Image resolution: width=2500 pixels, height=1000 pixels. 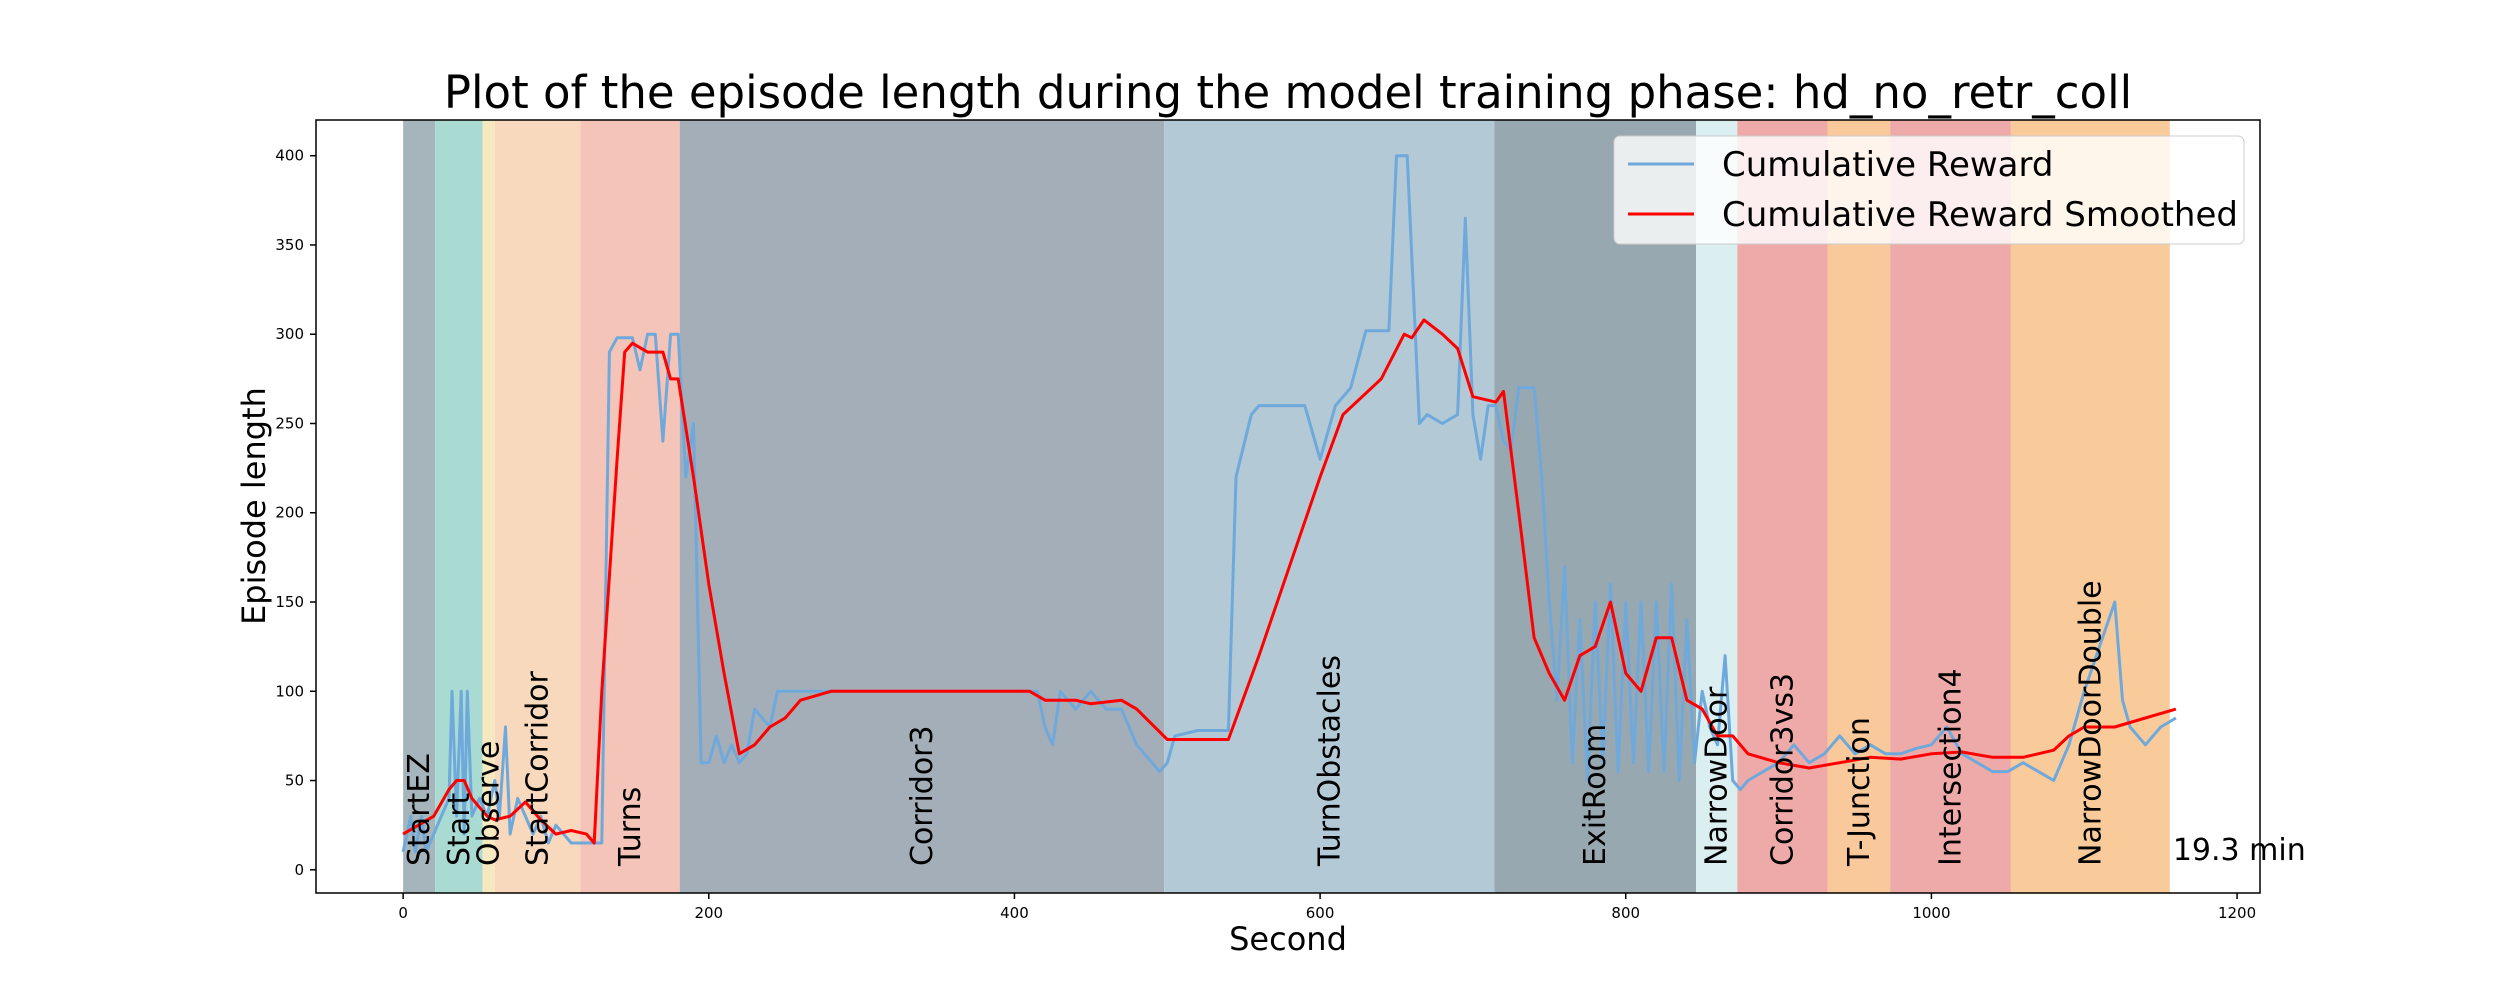 I want to click on time-annotation: 19.3 min, so click(x=2239, y=850).